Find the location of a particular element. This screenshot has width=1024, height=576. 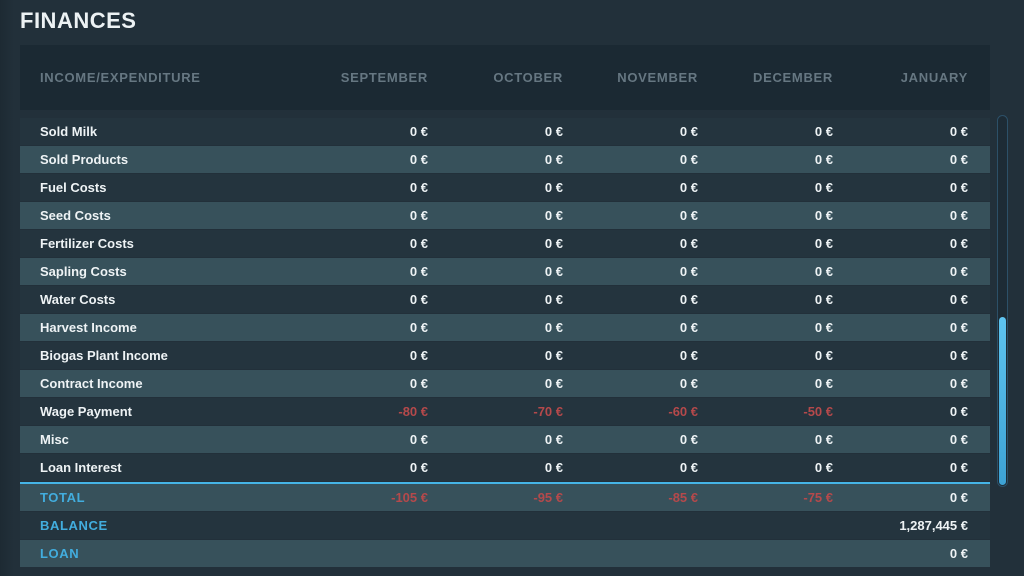

total-row: TOTAL -105 € -95 € -85 € -75 € 0 € is located at coordinates (505, 497).